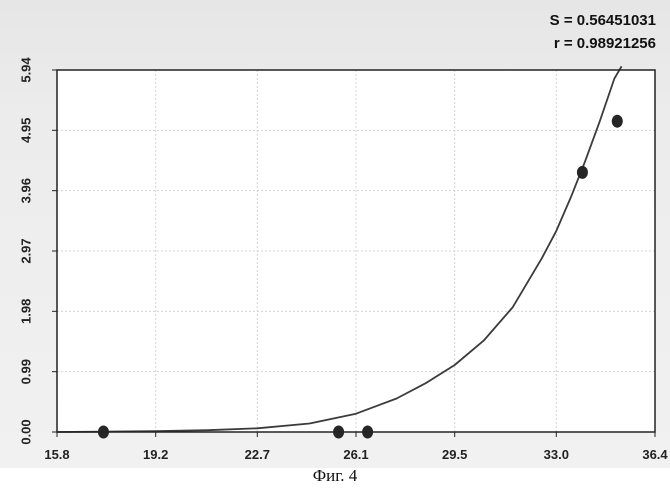 This screenshot has height=500, width=670. Describe the element at coordinates (56, 454) in the screenshot. I see `x-tick-label: 15.8` at that location.